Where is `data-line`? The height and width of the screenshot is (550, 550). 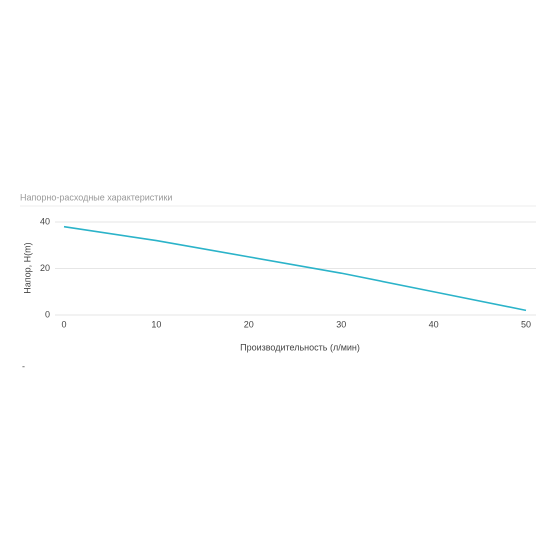
data-line is located at coordinates (295, 268).